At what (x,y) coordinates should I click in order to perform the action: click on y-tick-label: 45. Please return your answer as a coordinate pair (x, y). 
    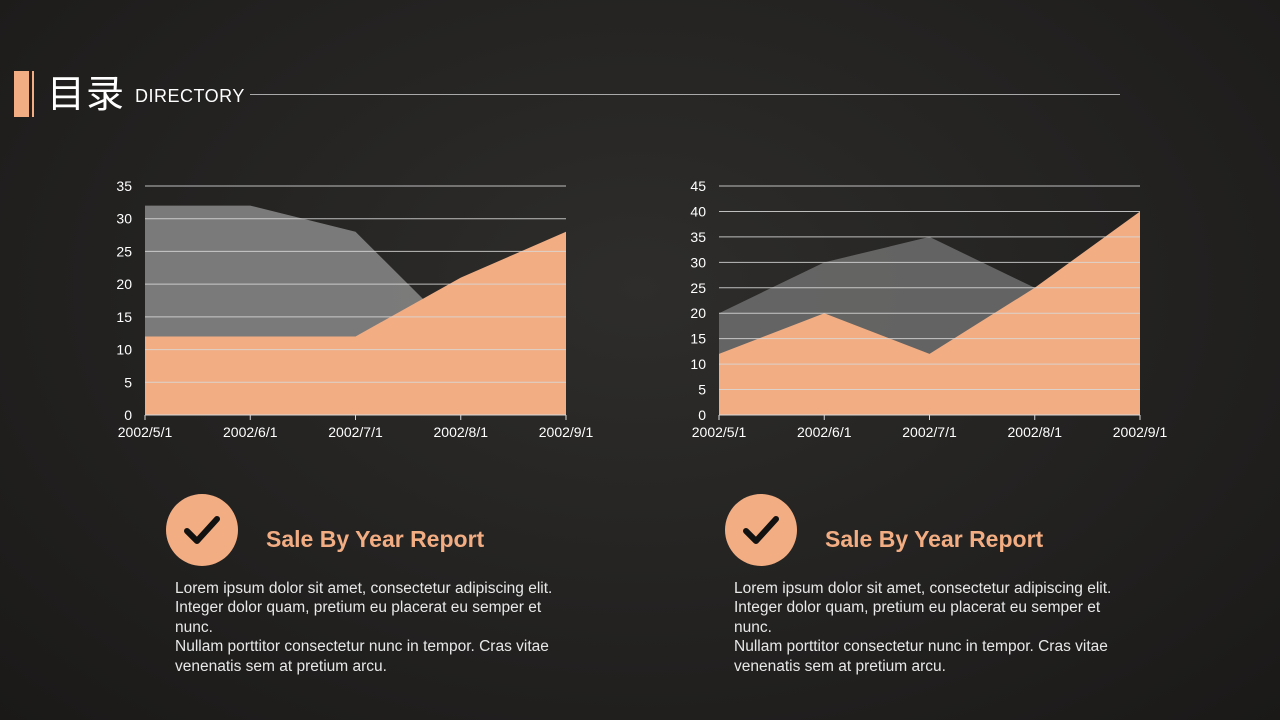
    Looking at the image, I should click on (698, 186).